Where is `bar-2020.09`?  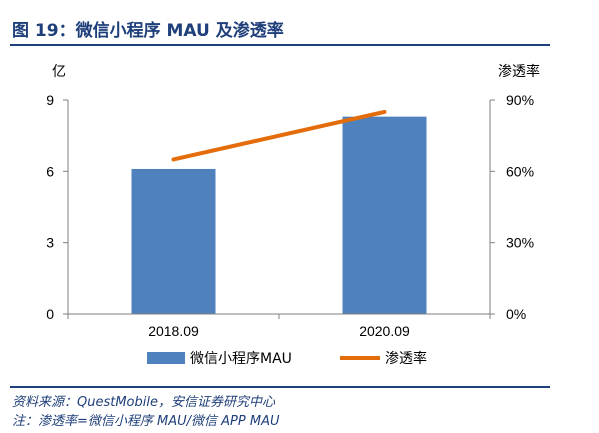
bar-2020.09 is located at coordinates (384, 215).